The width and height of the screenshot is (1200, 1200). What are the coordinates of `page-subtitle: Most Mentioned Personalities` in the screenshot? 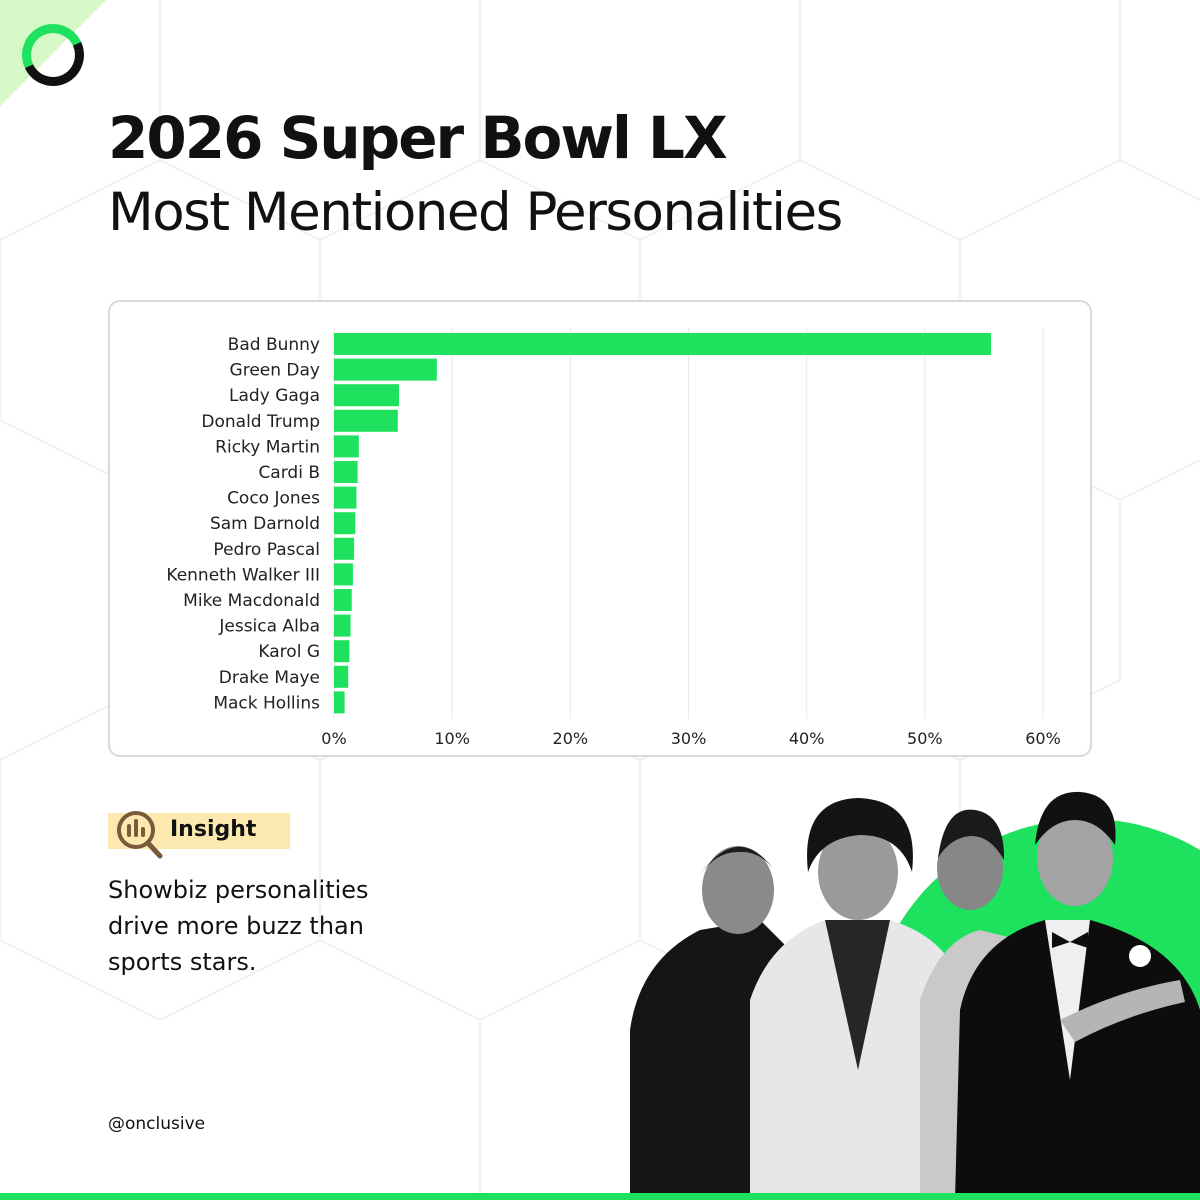 It's located at (475, 212).